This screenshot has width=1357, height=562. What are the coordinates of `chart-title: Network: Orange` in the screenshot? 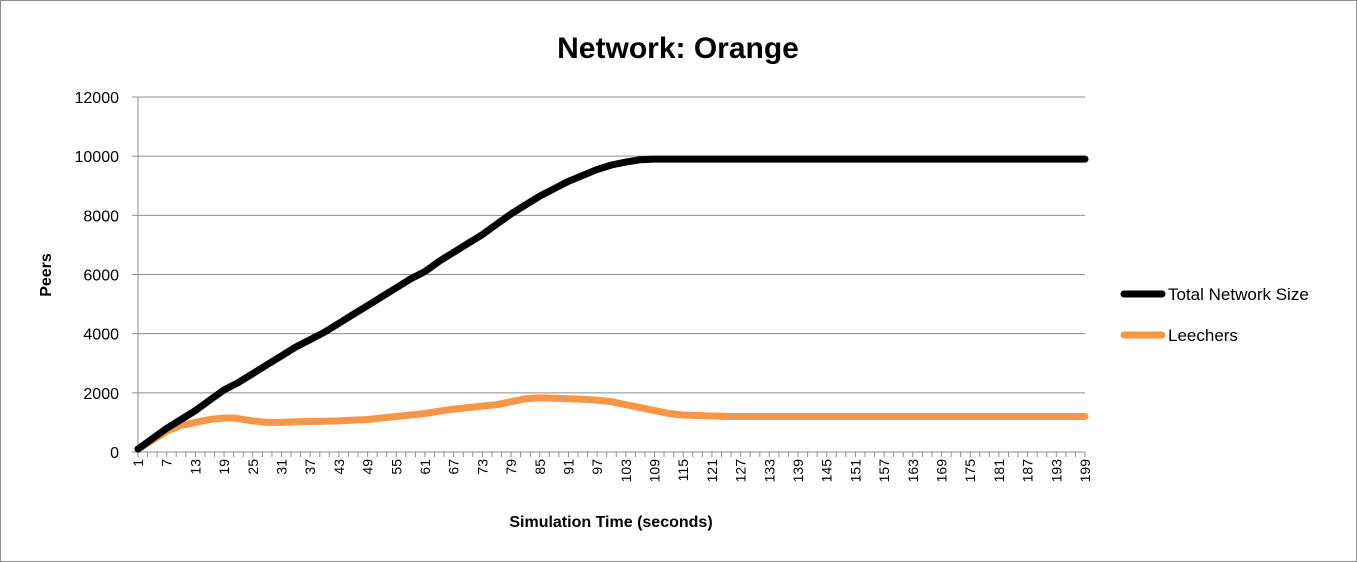 It's located at (678, 48).